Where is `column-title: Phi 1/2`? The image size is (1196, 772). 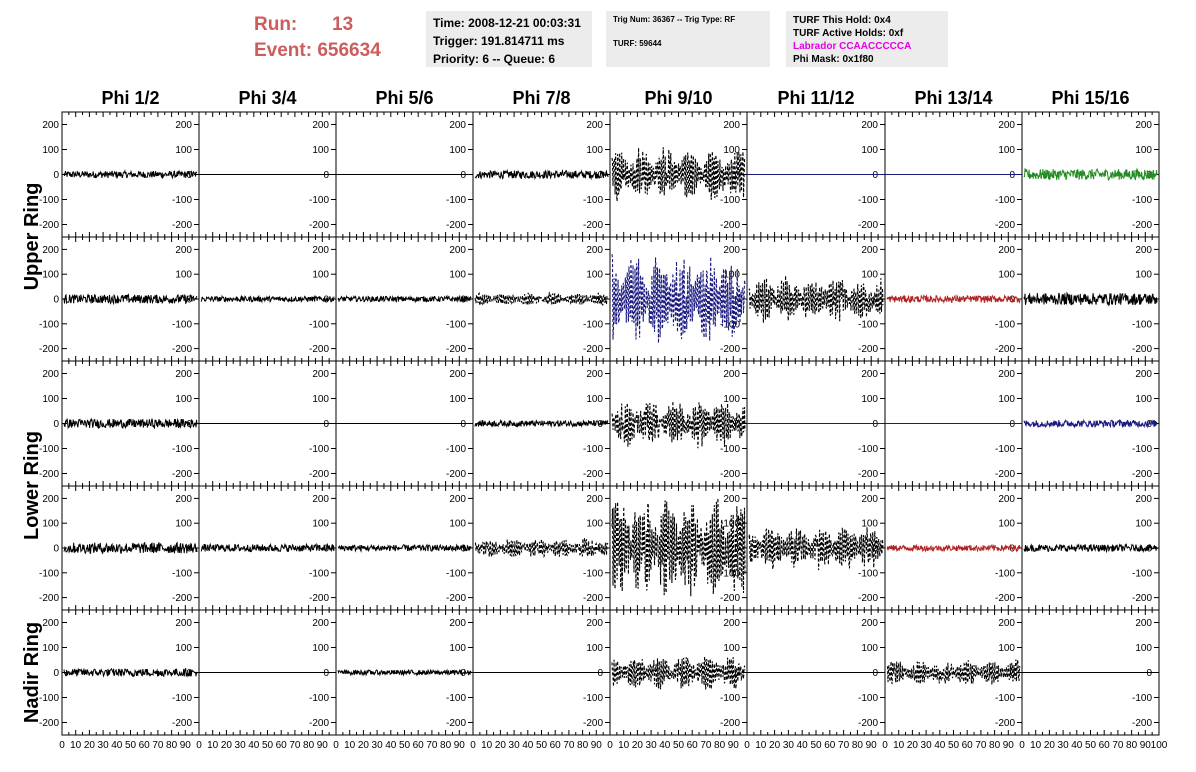 column-title: Phi 1/2 is located at coordinates (130, 98).